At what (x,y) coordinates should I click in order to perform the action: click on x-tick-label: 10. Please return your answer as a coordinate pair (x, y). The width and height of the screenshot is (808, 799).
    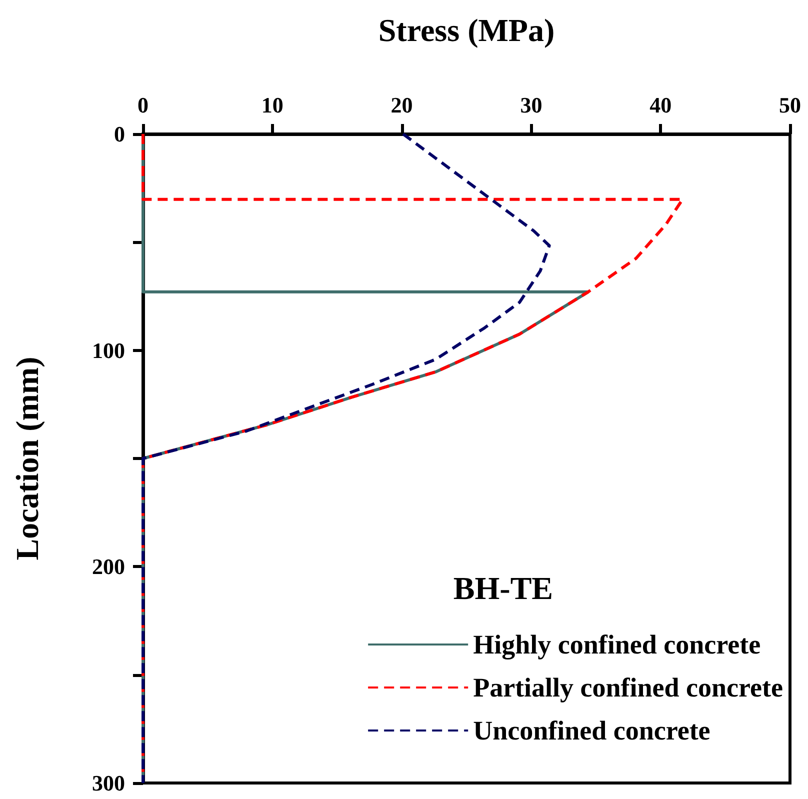
    Looking at the image, I should click on (272, 105).